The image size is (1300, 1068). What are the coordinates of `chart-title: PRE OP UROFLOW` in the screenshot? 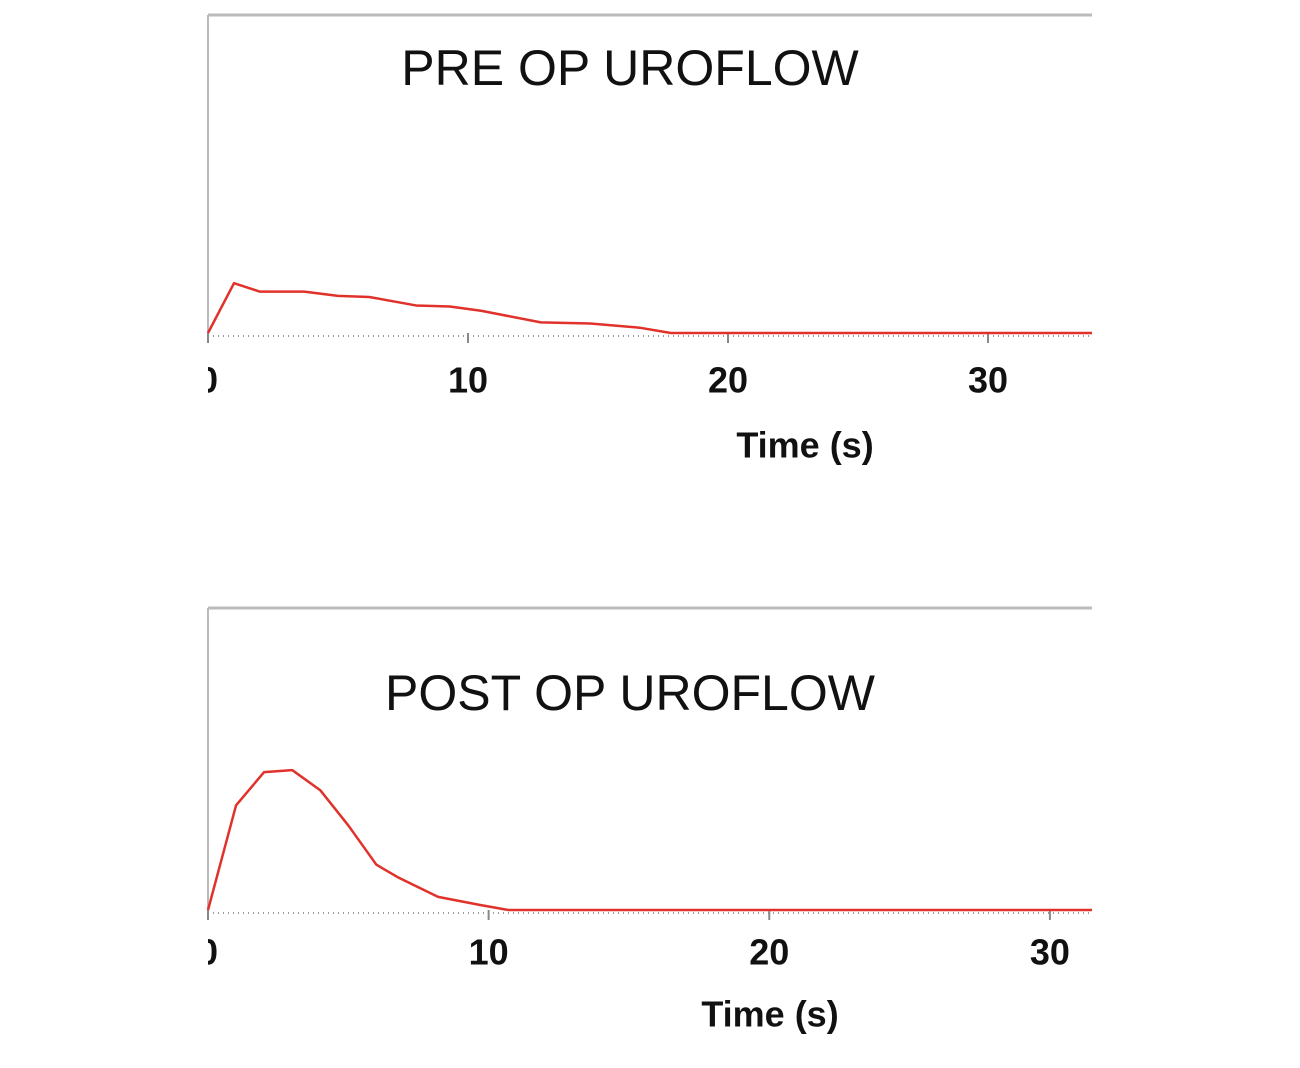 It's located at (630, 68).